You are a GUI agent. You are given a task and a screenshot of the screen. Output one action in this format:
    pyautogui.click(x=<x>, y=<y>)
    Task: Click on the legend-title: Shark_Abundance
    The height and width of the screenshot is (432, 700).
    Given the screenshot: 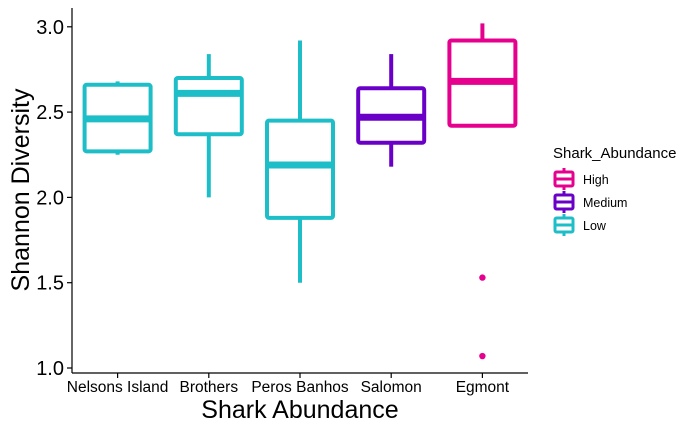 What is the action you would take?
    pyautogui.click(x=614, y=153)
    